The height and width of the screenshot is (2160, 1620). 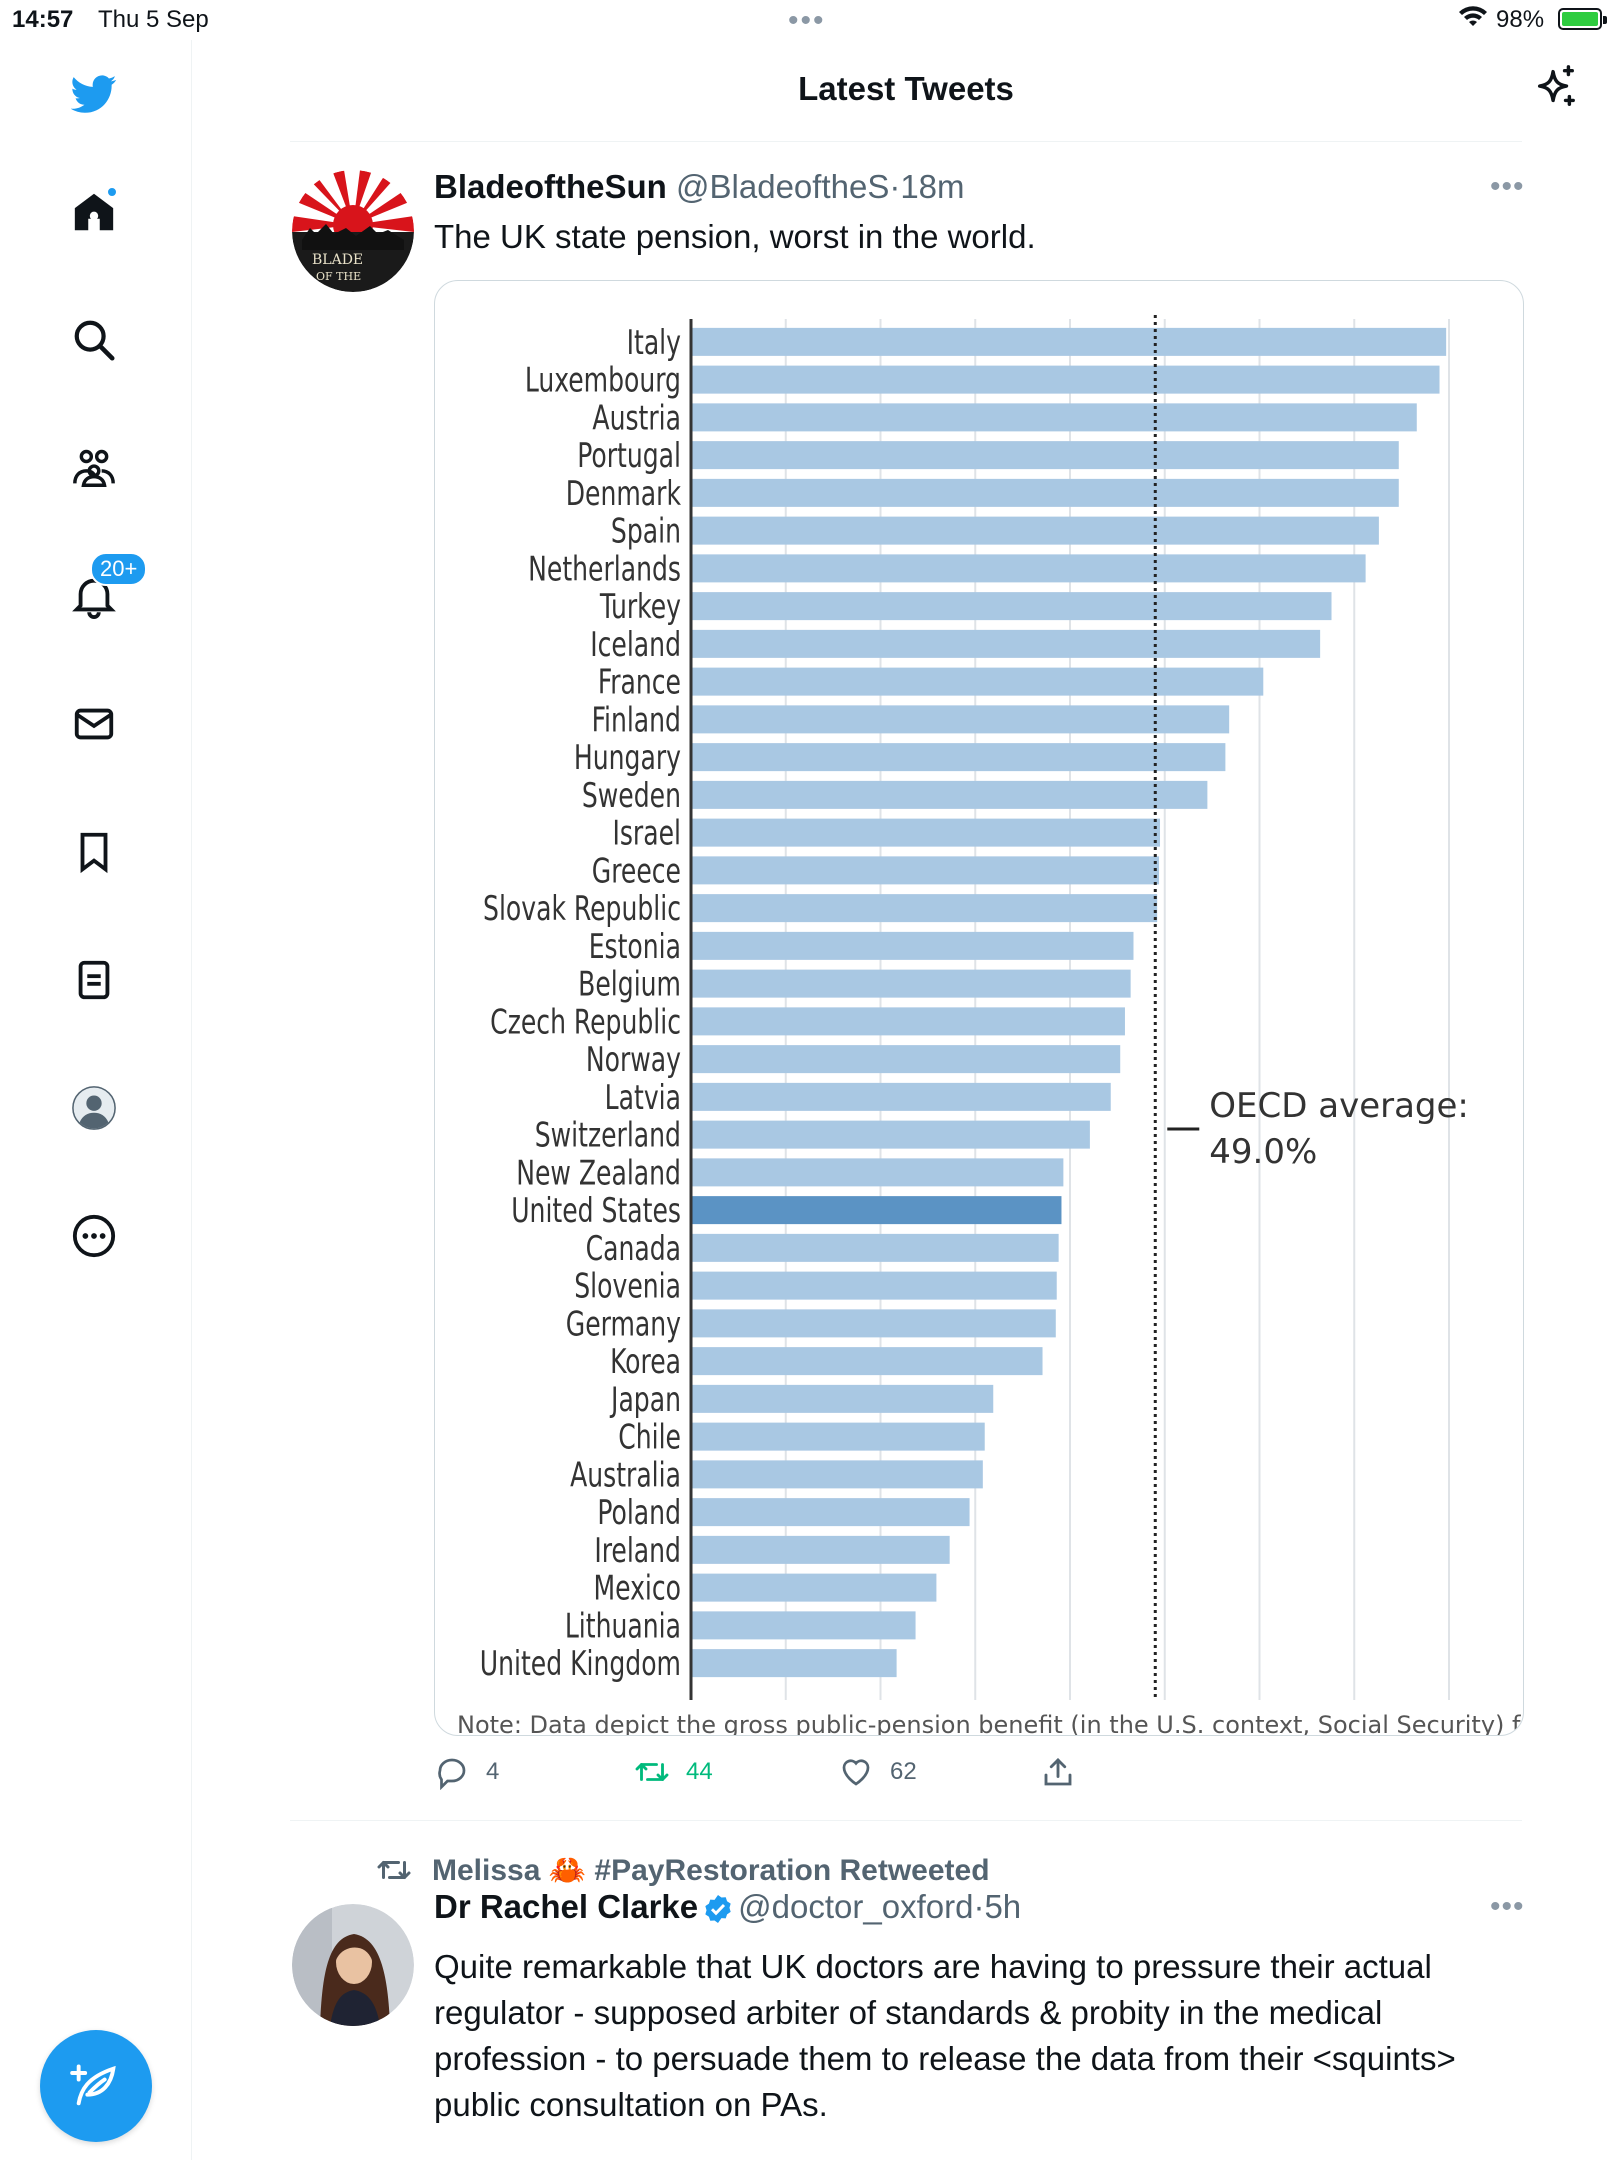 What do you see at coordinates (635, 946) in the screenshot?
I see `chart-category-label: Estonia` at bounding box center [635, 946].